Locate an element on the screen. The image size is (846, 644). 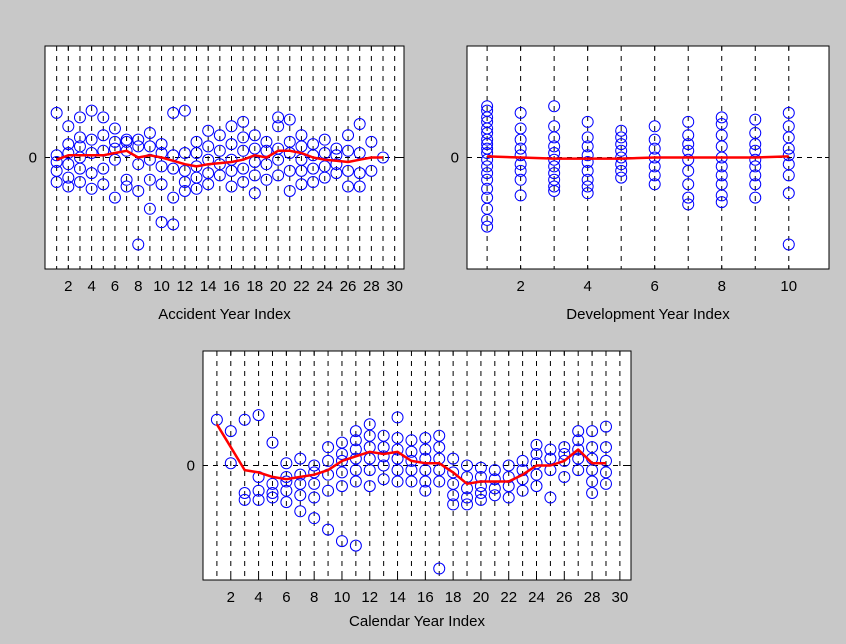
x-tick-label: 16 is located at coordinates (425, 597).